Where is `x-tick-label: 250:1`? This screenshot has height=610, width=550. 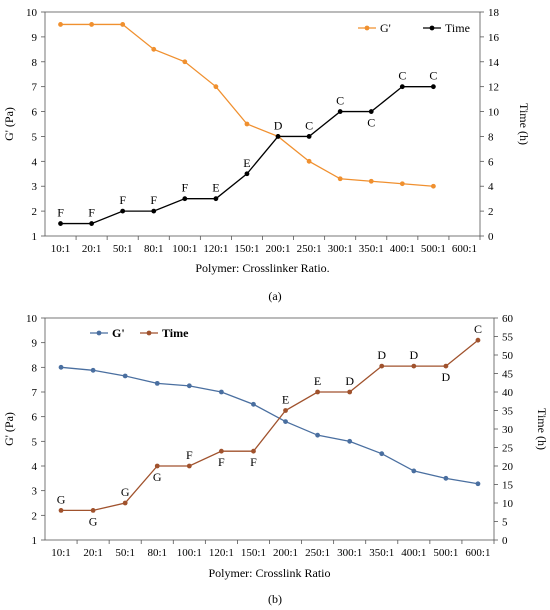 x-tick-label: 250:1 is located at coordinates (309, 249).